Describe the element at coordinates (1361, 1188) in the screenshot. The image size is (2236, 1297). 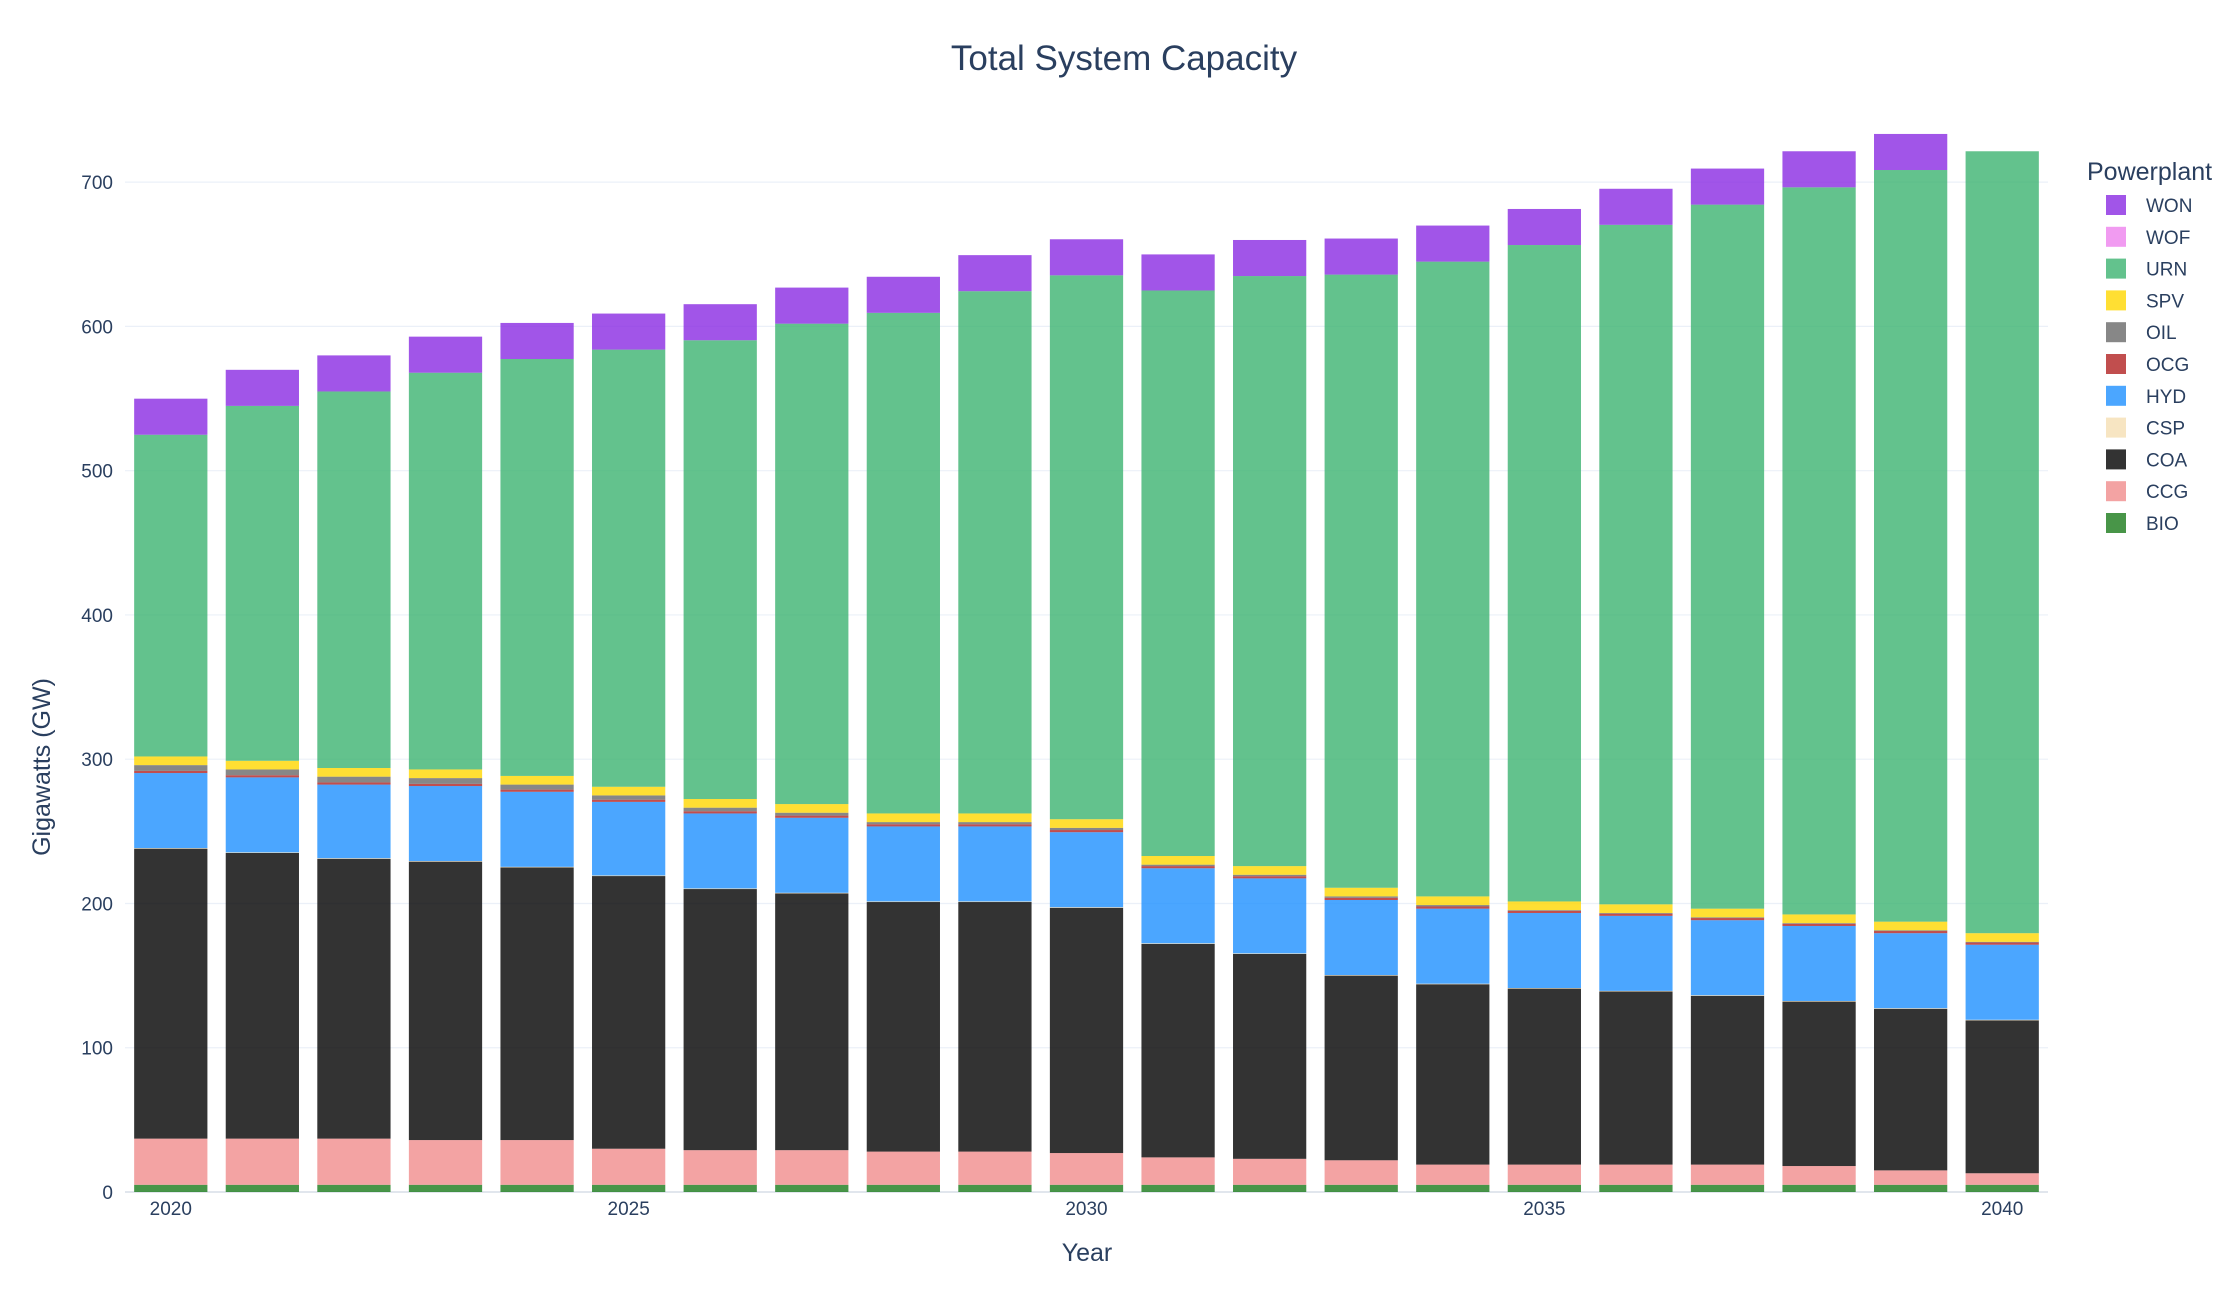
I see `bar-segment-bio-2033` at that location.